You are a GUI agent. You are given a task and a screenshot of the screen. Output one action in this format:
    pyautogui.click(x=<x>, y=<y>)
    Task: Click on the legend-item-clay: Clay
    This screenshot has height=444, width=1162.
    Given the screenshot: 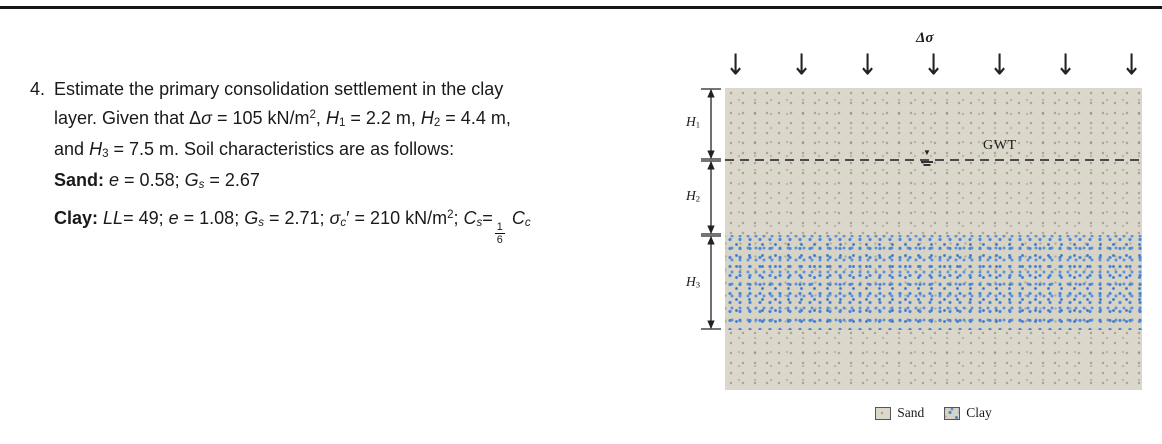 What is the action you would take?
    pyautogui.click(x=968, y=413)
    